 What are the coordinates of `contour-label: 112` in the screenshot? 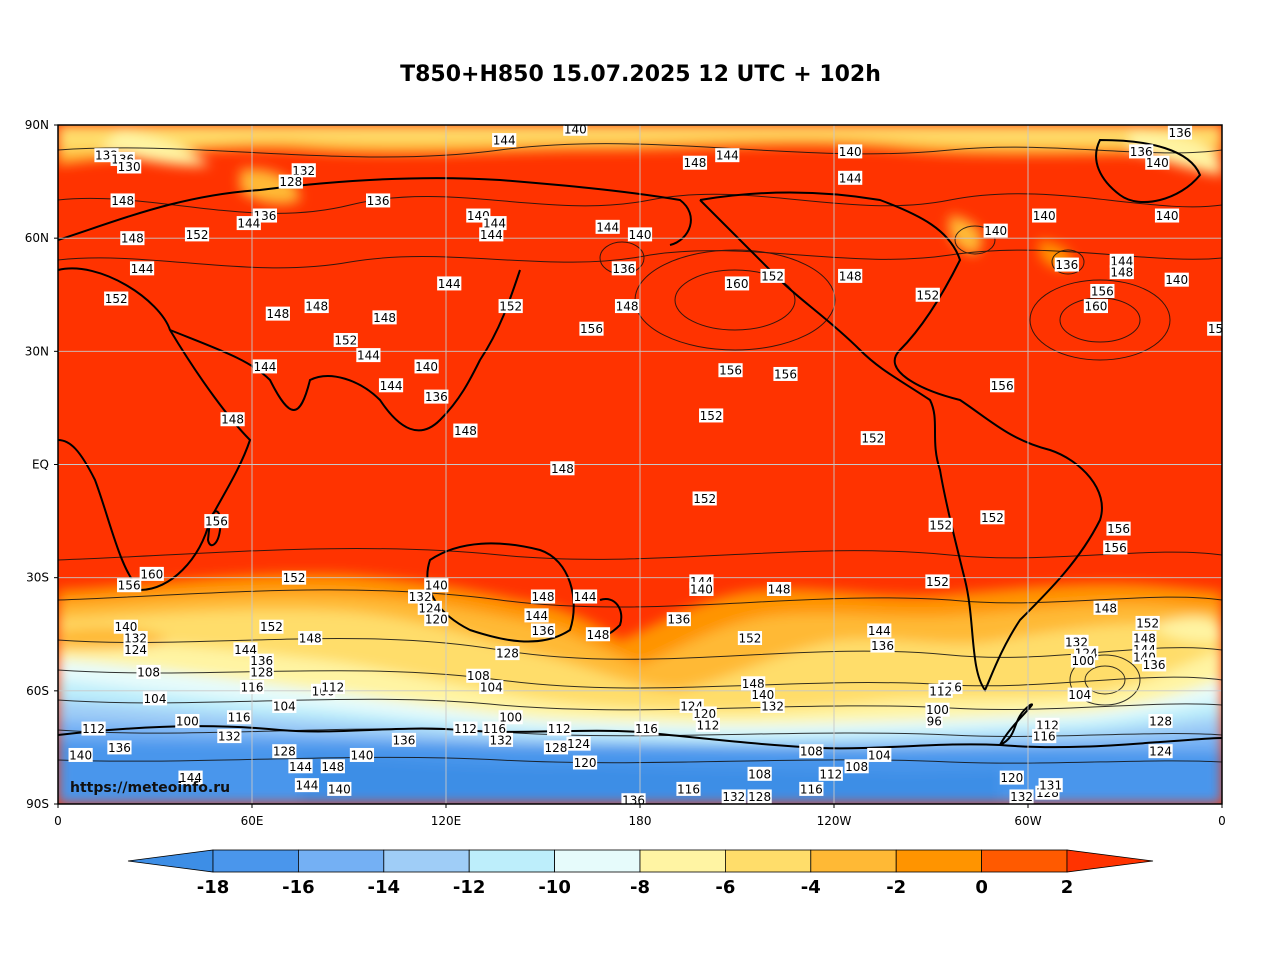 It's located at (465, 728).